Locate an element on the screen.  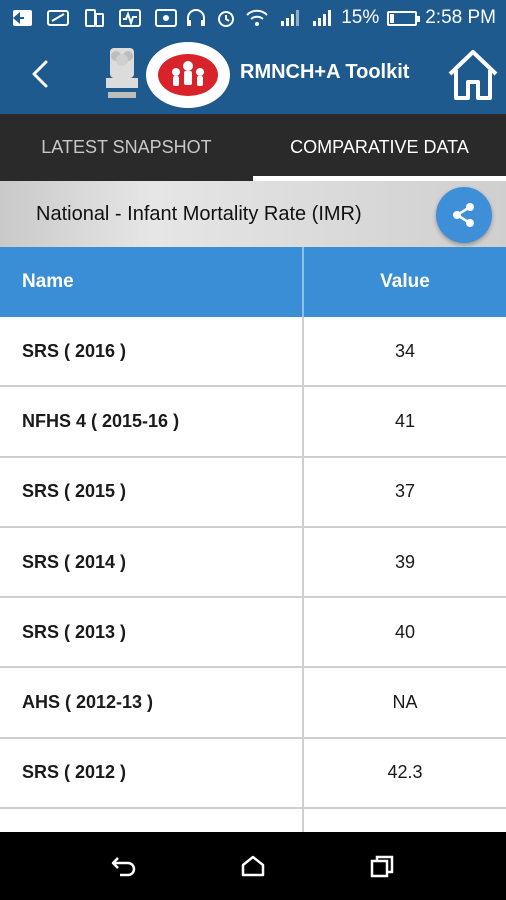
system-nav-bar is located at coordinates (253, 866).